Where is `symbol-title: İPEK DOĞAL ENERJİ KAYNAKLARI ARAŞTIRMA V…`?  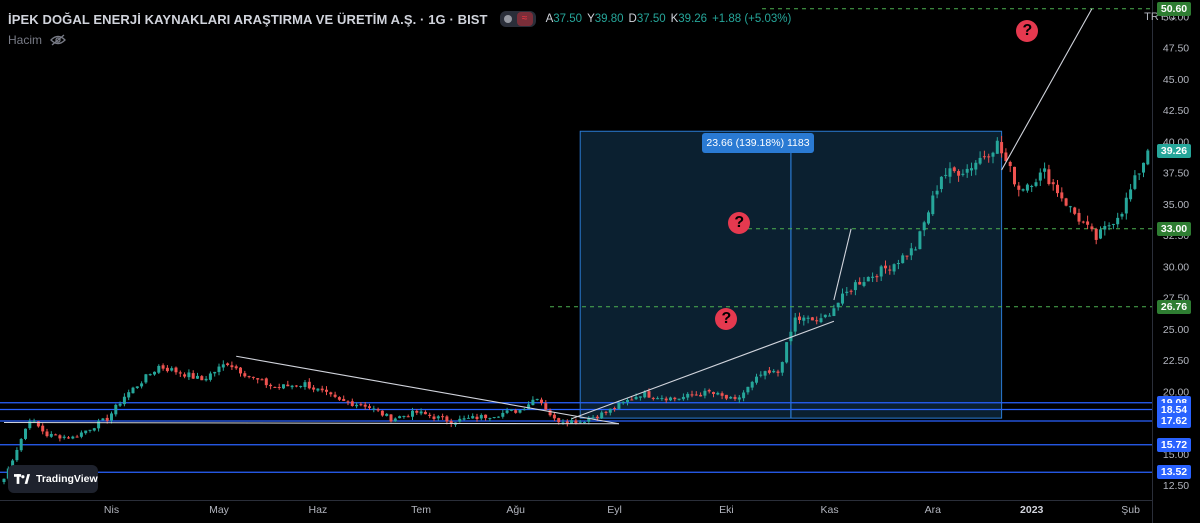 symbol-title: İPEK DOĞAL ENERJİ KAYNAKLARI ARAŞTIRMA V… is located at coordinates (248, 19).